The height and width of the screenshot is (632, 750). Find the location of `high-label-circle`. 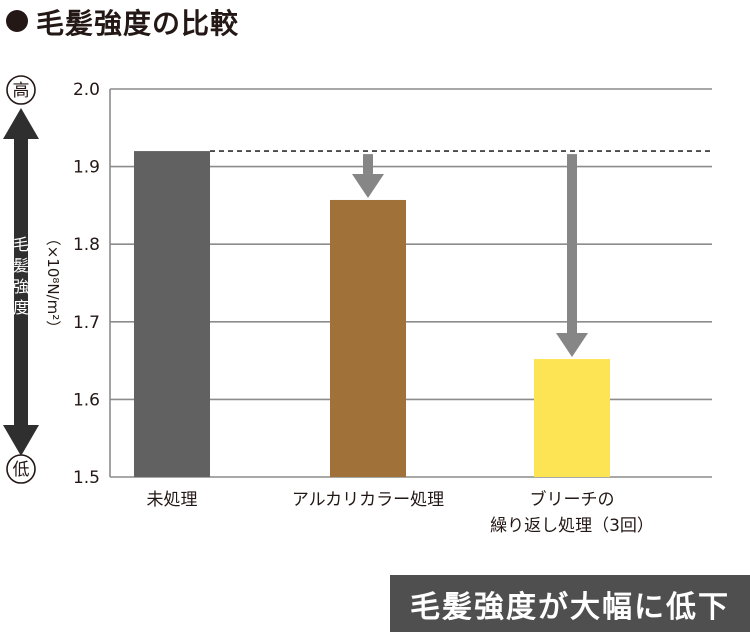

high-label-circle is located at coordinates (21, 90).